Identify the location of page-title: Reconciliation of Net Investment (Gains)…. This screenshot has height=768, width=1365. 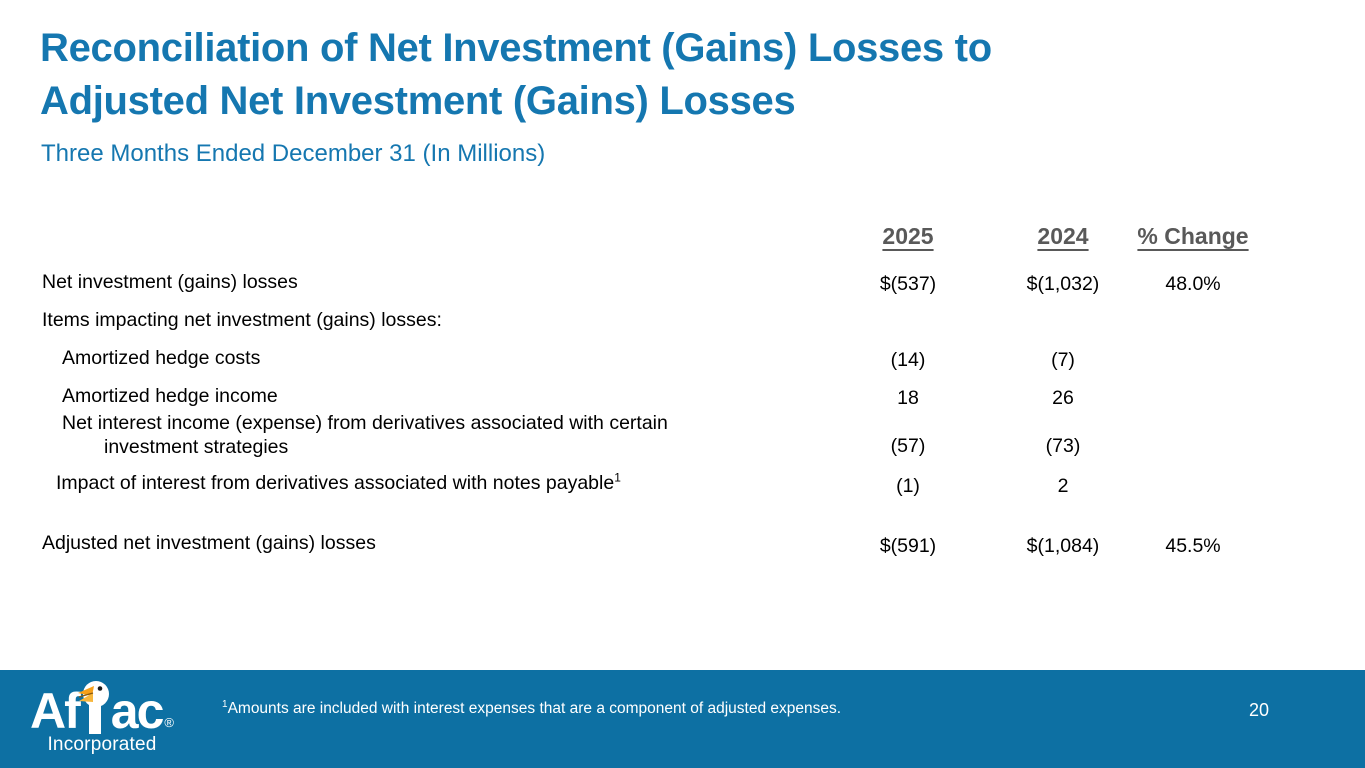
(516, 75).